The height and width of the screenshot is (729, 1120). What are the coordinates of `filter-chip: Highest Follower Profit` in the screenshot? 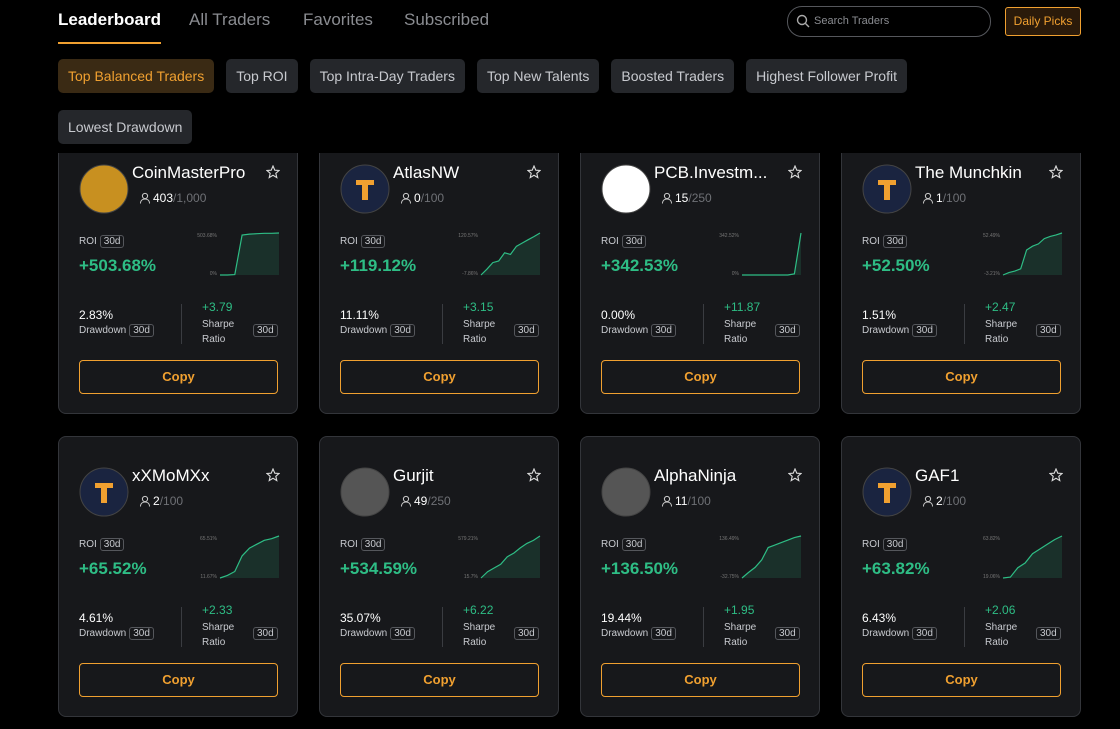 It's located at (826, 76).